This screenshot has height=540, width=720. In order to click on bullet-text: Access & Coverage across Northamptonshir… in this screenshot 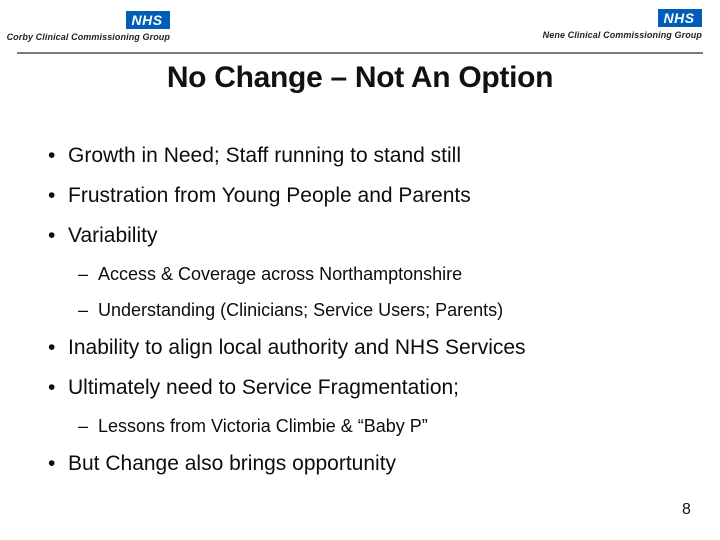, I will do `click(280, 274)`.